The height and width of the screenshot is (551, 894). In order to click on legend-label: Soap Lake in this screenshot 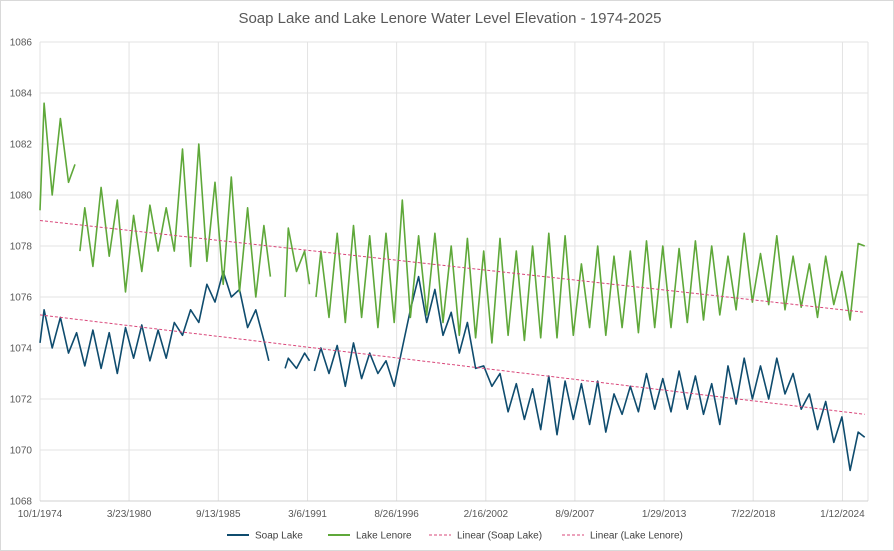, I will do `click(279, 536)`.